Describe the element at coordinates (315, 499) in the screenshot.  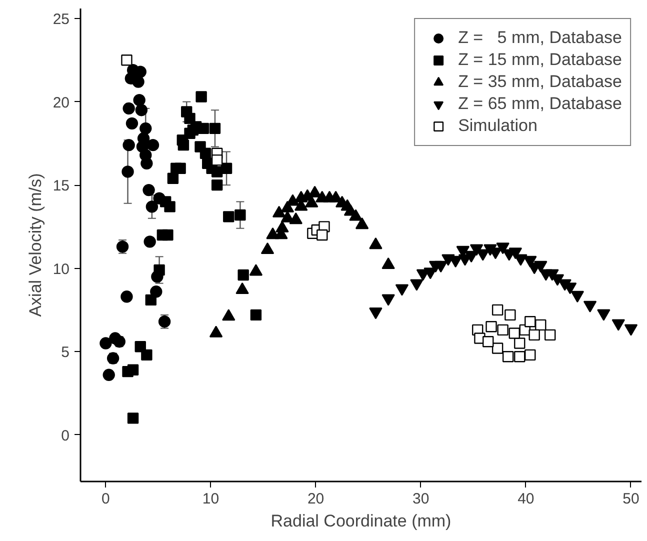
I see `x-tick-label: 20` at that location.